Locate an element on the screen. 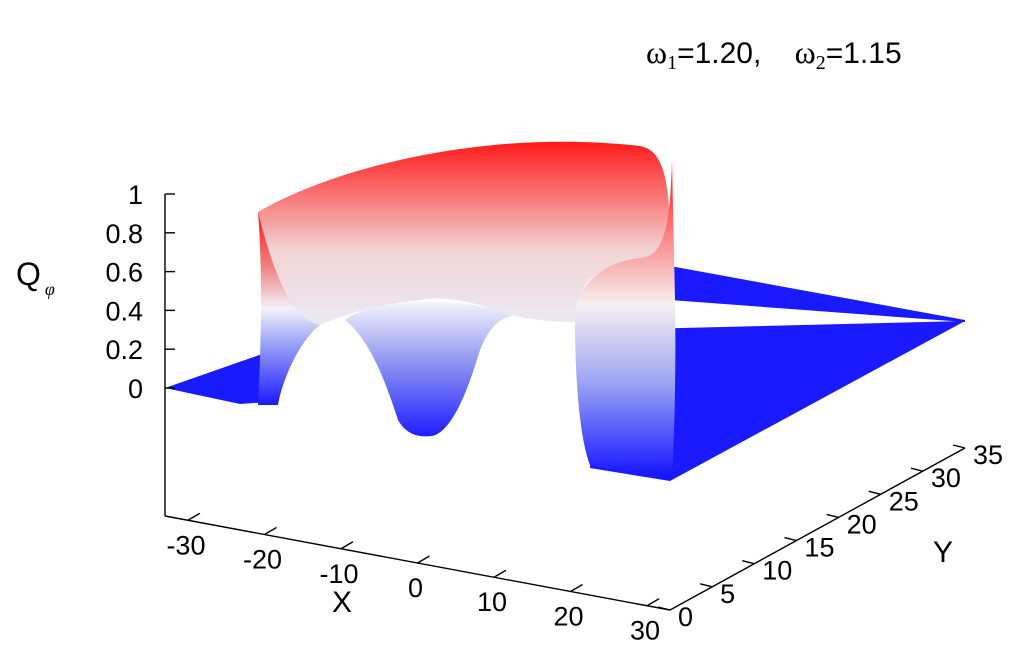  y-axis-line is located at coordinates (817, 529).